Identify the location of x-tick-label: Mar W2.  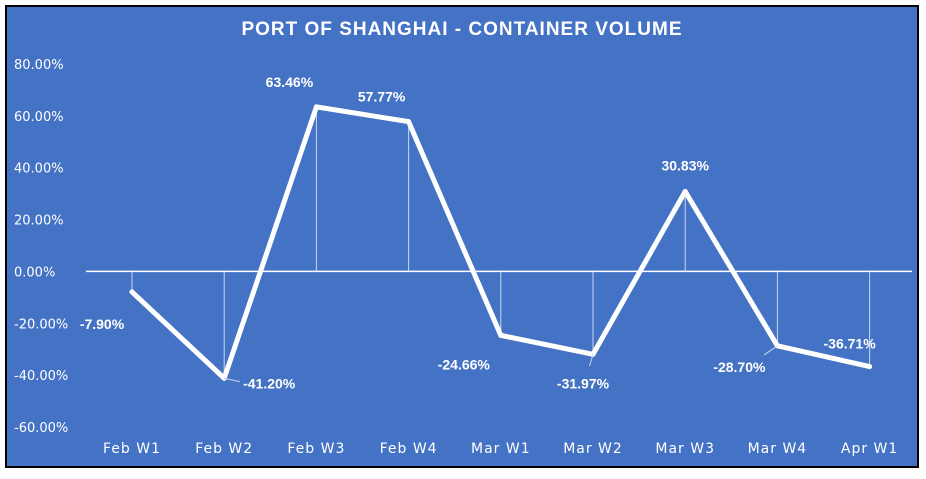
(593, 449).